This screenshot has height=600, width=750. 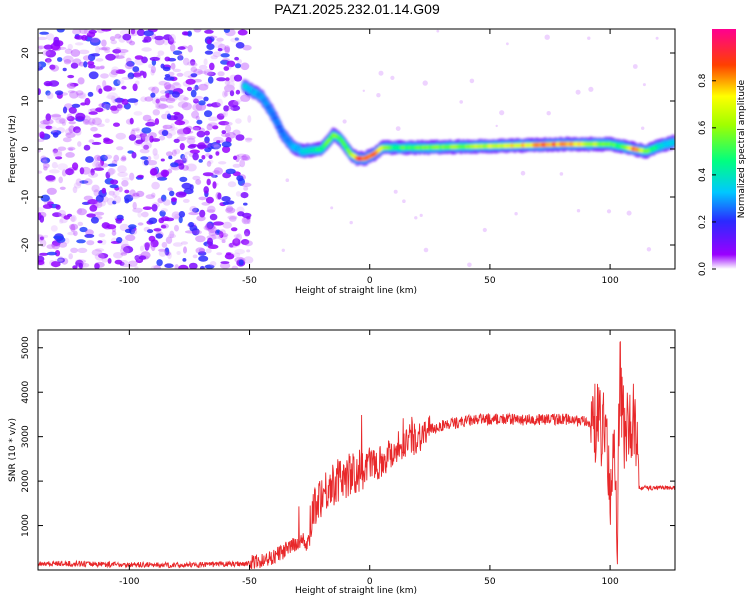 I want to click on colorbar-tick-label: 0.6, so click(x=703, y=127).